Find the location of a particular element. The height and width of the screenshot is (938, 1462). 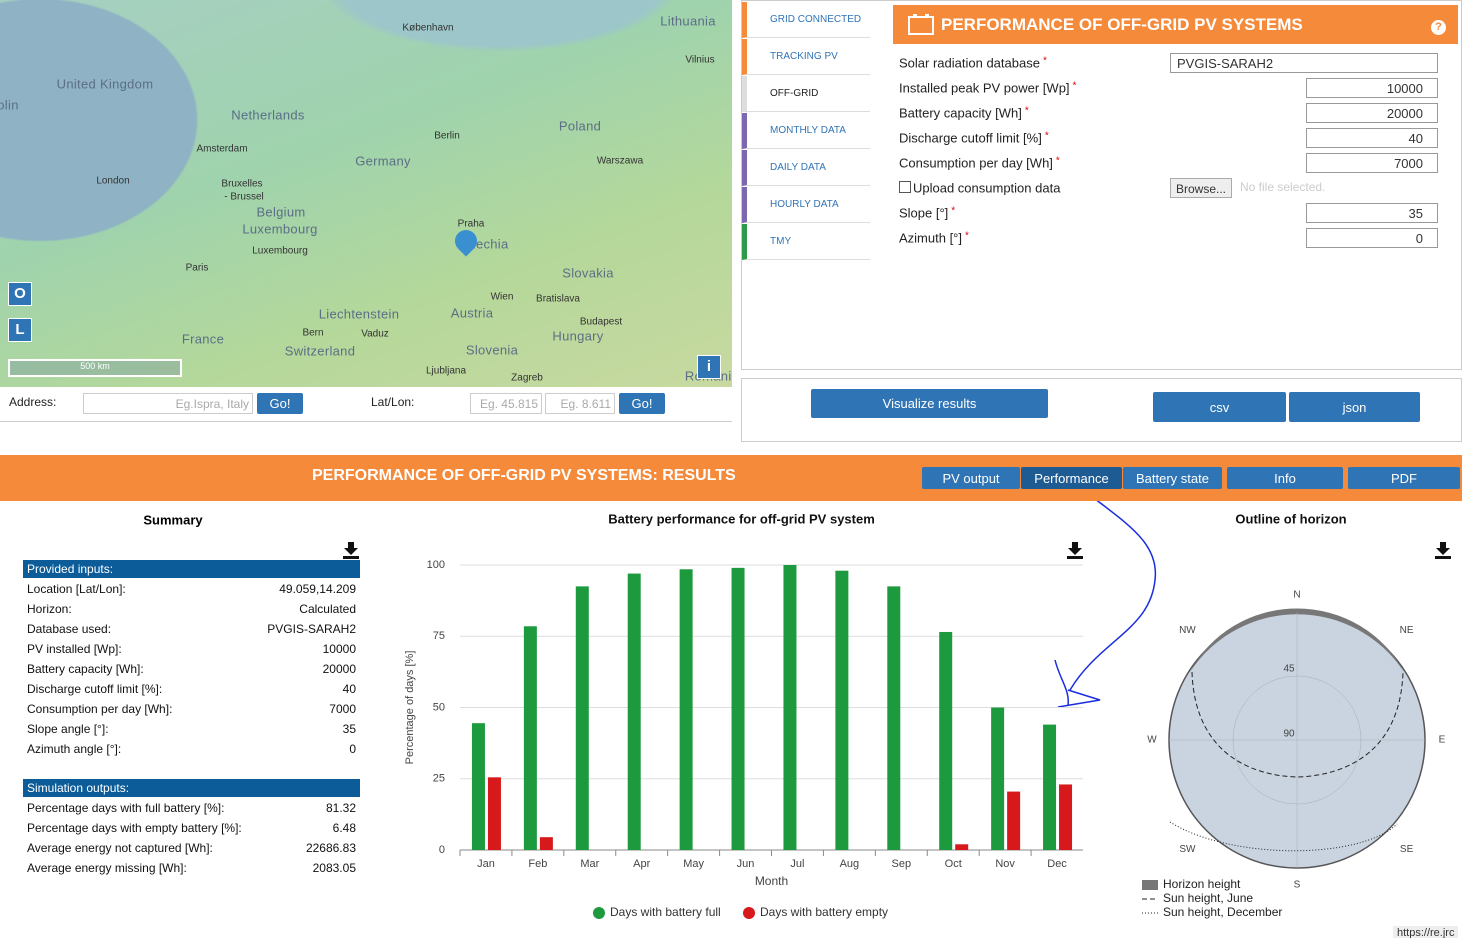

number-input: 40 is located at coordinates (1372, 138).